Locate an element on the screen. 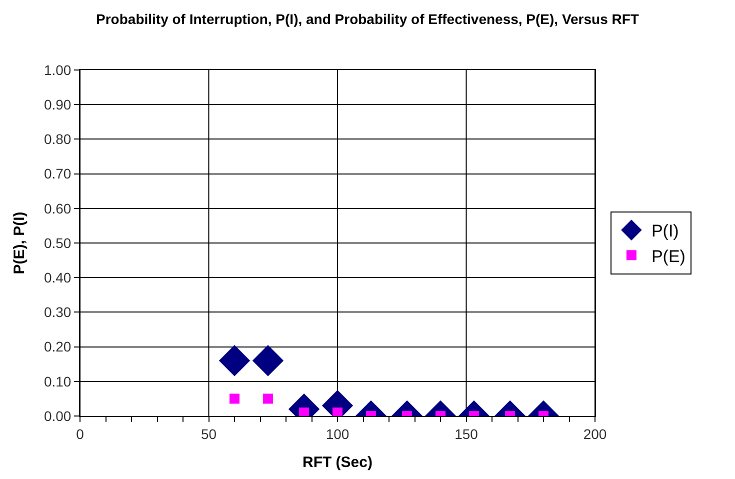 The height and width of the screenshot is (479, 735). y-tick-label: 1.00 is located at coordinates (58, 70).